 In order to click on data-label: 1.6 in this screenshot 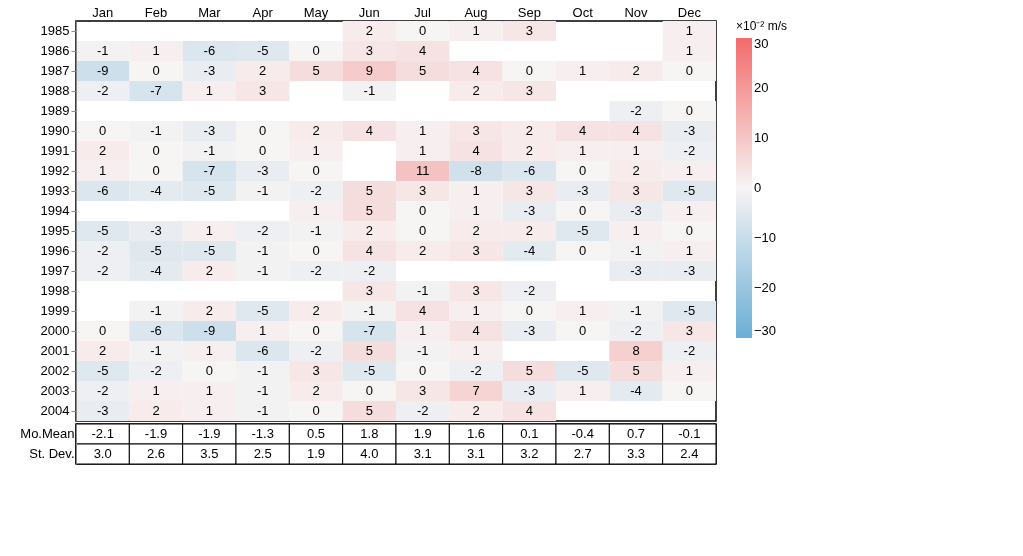, I will do `click(476, 433)`.